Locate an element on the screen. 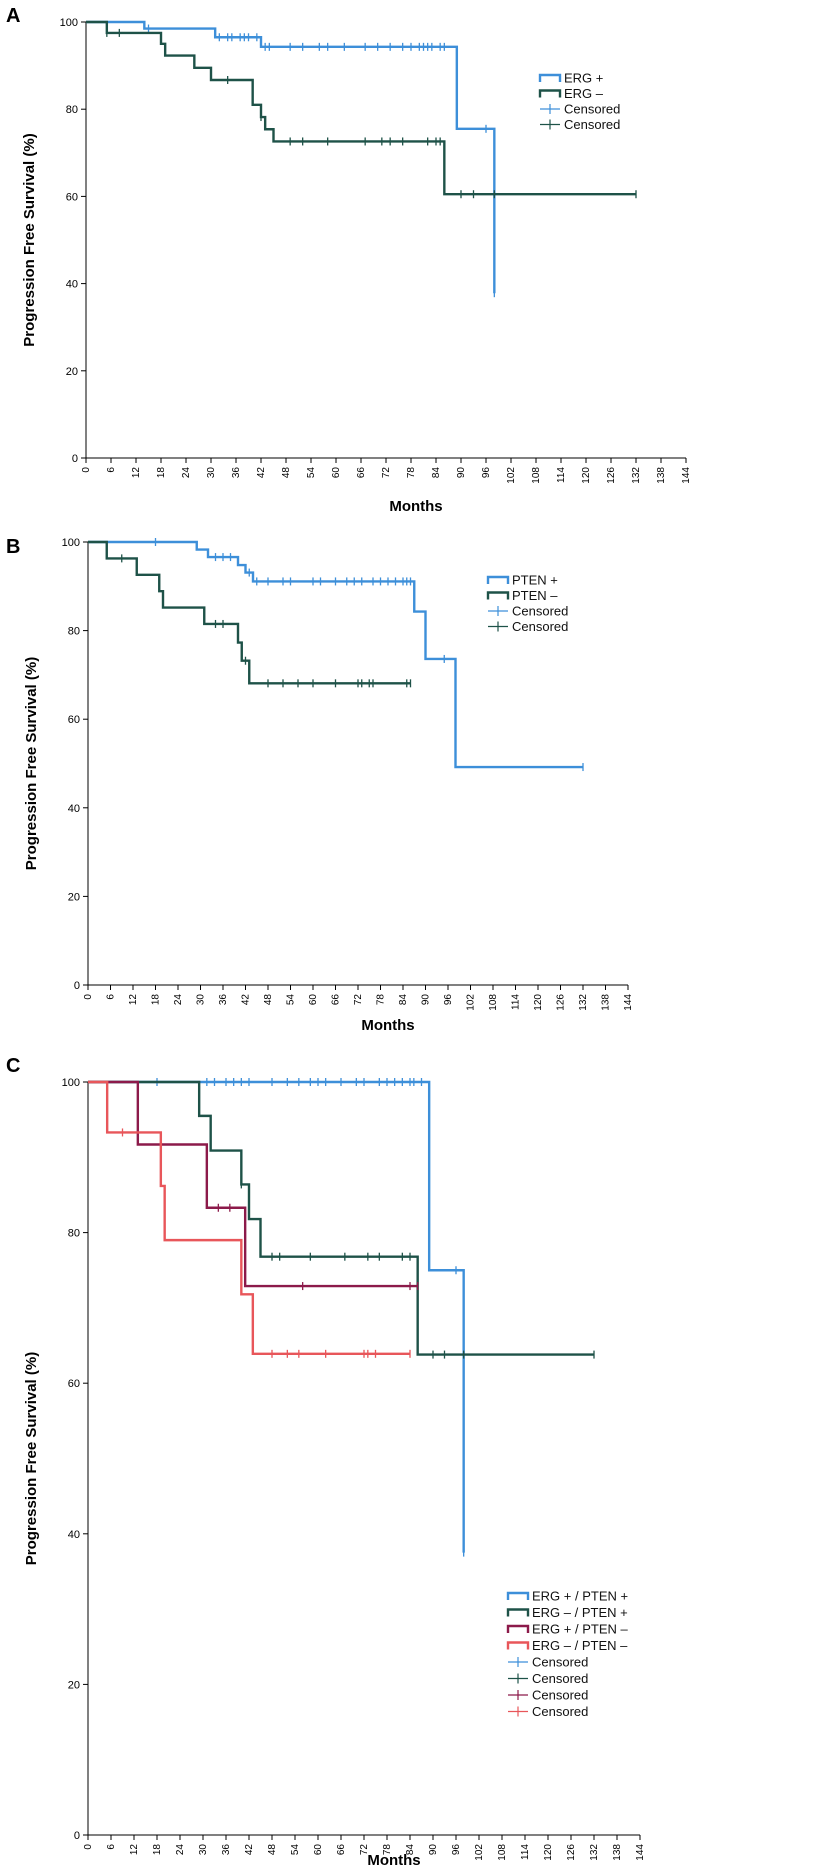 The width and height of the screenshot is (839, 1871). x-tick-label: 108 is located at coordinates (502, 1852).